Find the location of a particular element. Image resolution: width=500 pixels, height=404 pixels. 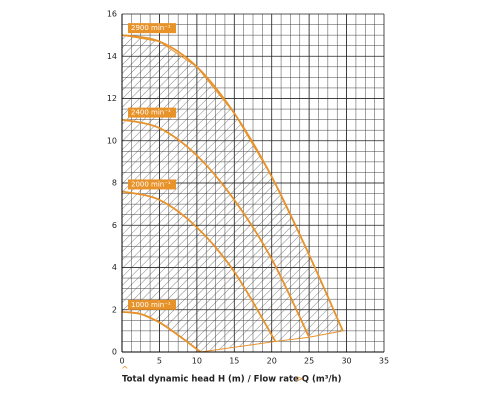

x-tick-label: 35 is located at coordinates (384, 361).